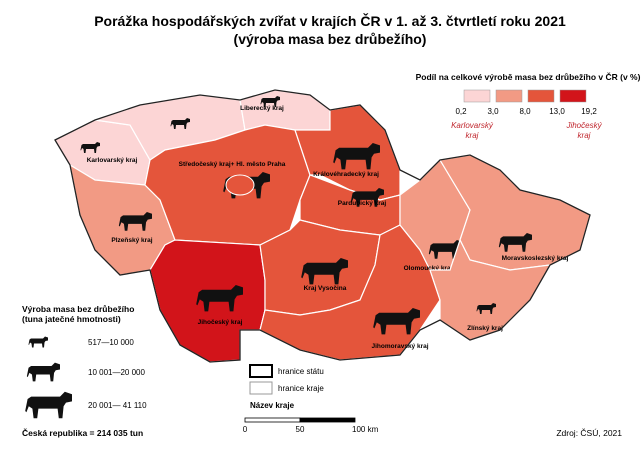 Image resolution: width=642 pixels, height=454 pixels. I want to click on region-border-swatch, so click(261, 388).